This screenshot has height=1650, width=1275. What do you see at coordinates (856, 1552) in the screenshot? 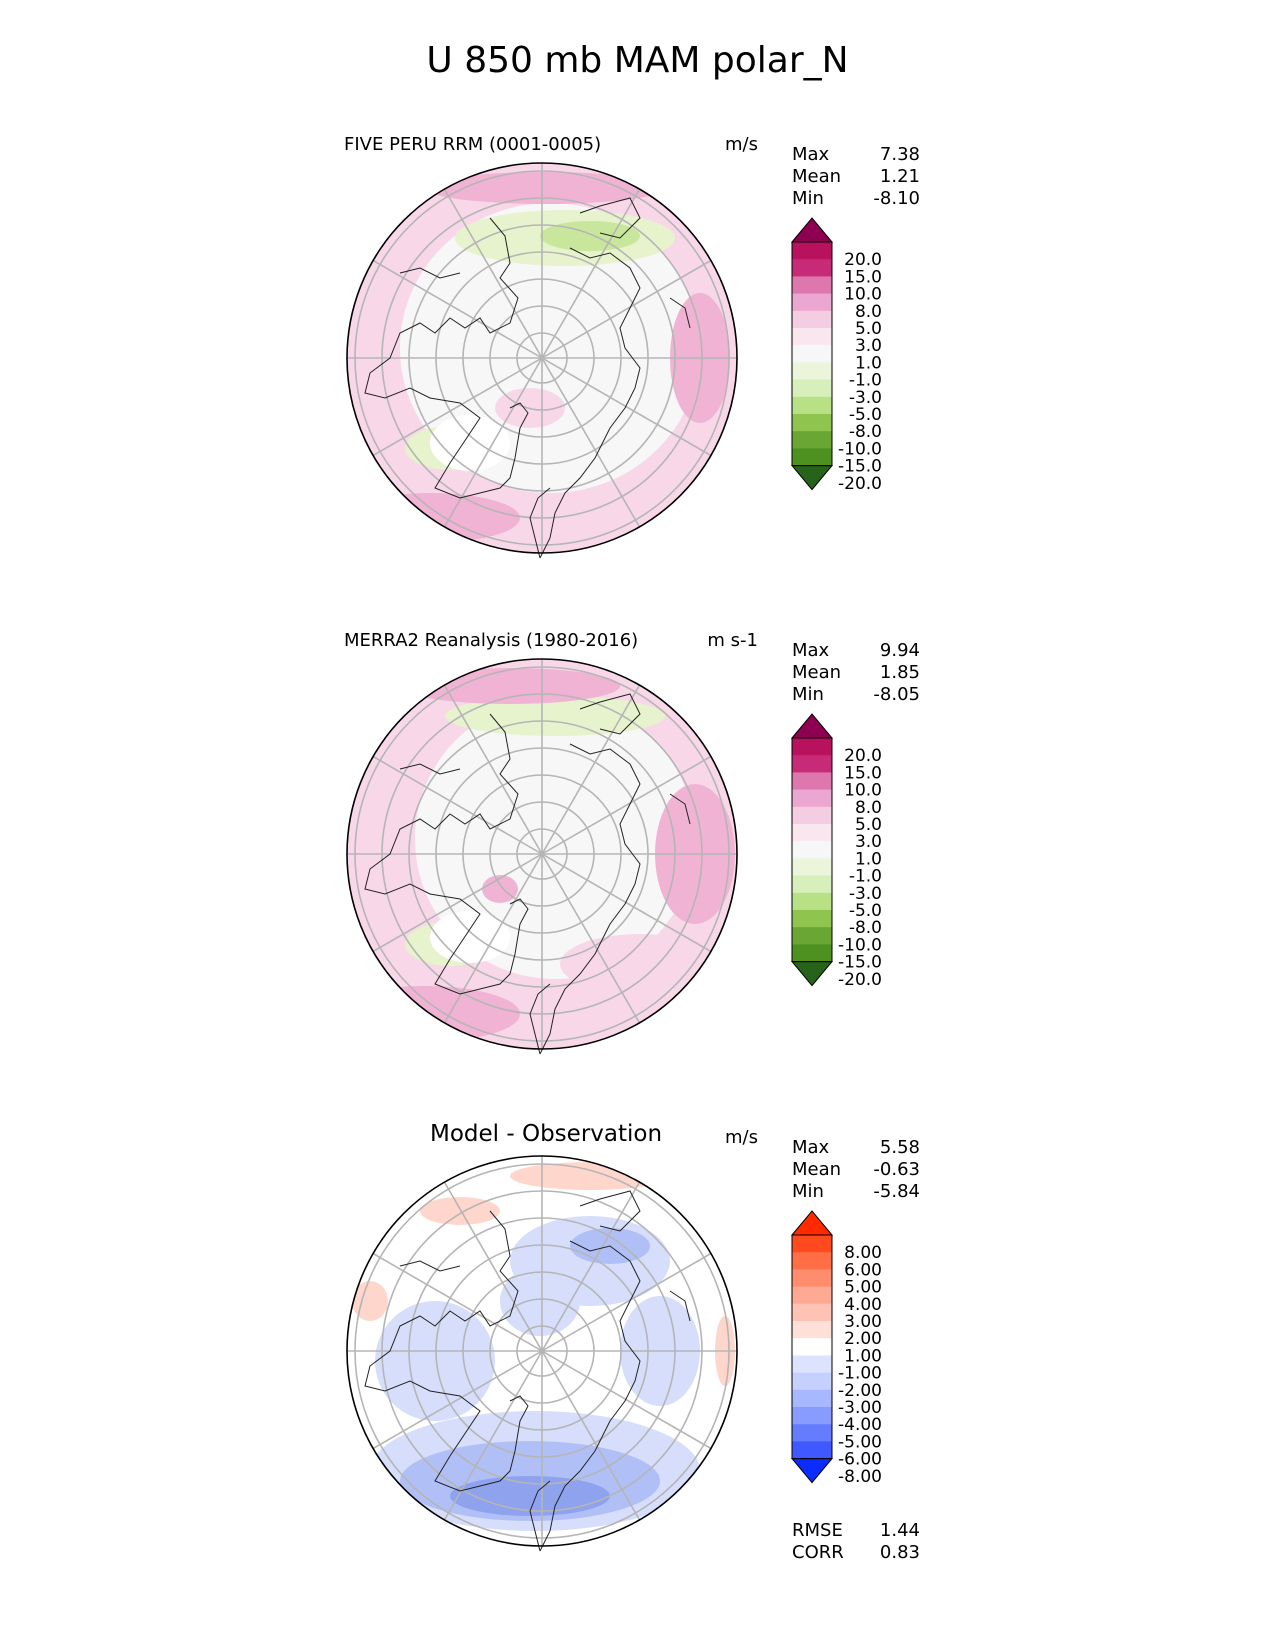
I see `stat-corr: CORR 0.83` at bounding box center [856, 1552].